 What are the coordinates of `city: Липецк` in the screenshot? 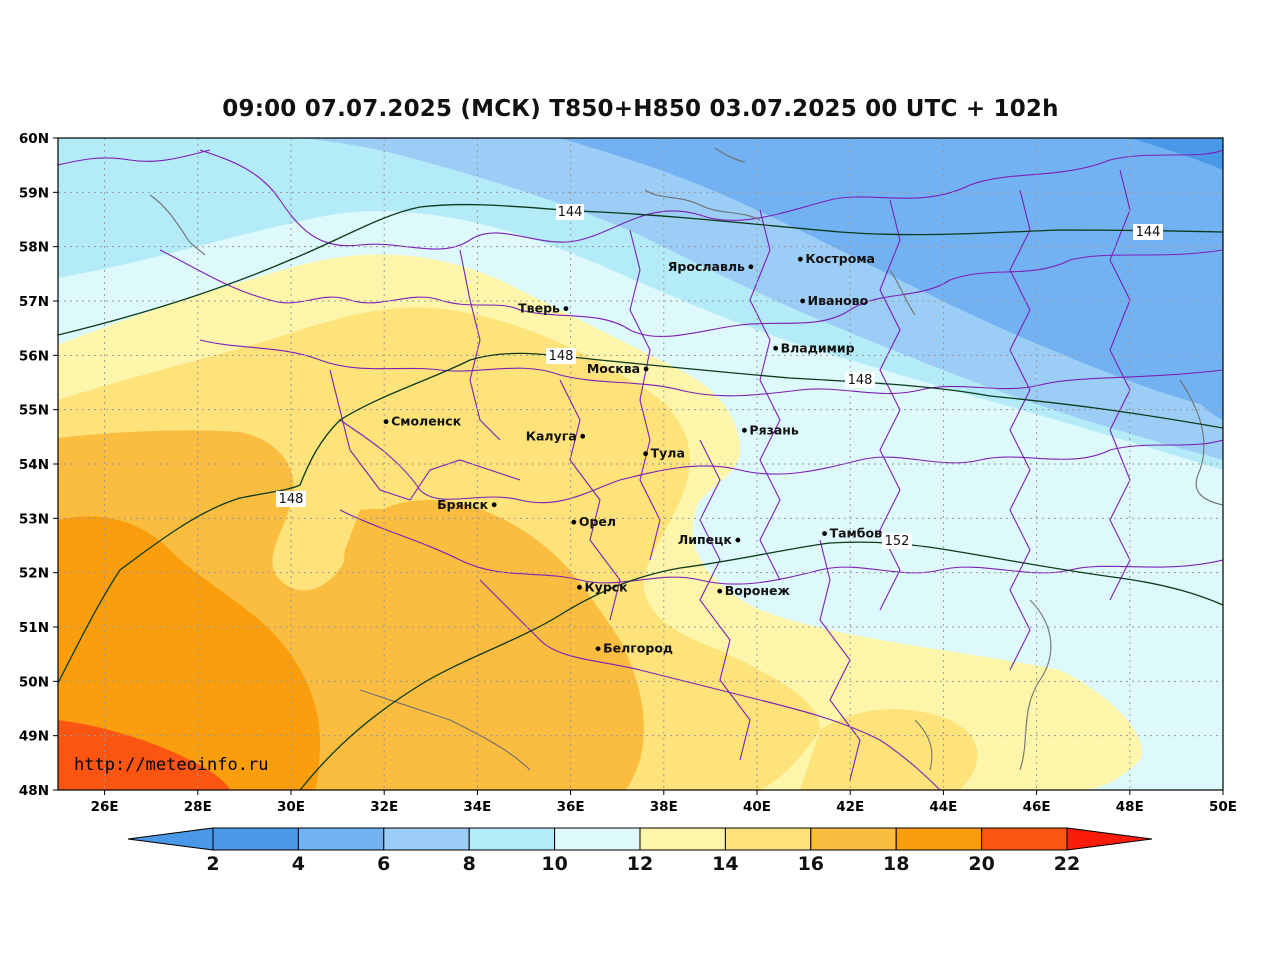 It's located at (709, 539).